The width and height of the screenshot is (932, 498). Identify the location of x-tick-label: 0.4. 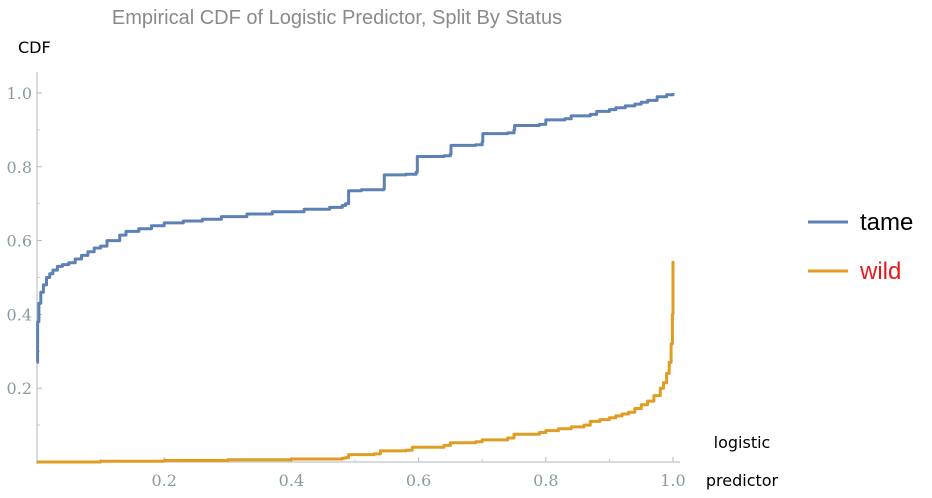
(291, 480).